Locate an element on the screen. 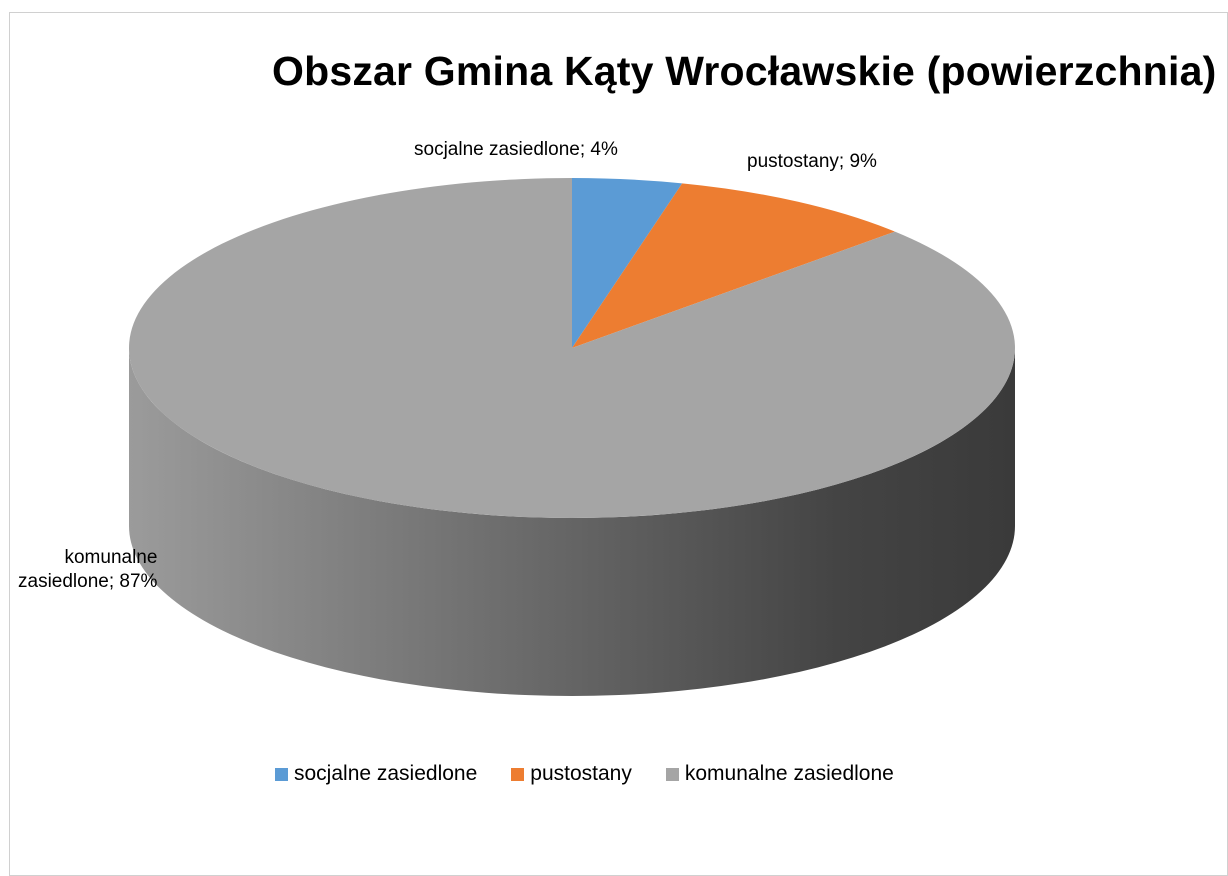 The width and height of the screenshot is (1228, 876). legend-label: pustostany is located at coordinates (581, 773).